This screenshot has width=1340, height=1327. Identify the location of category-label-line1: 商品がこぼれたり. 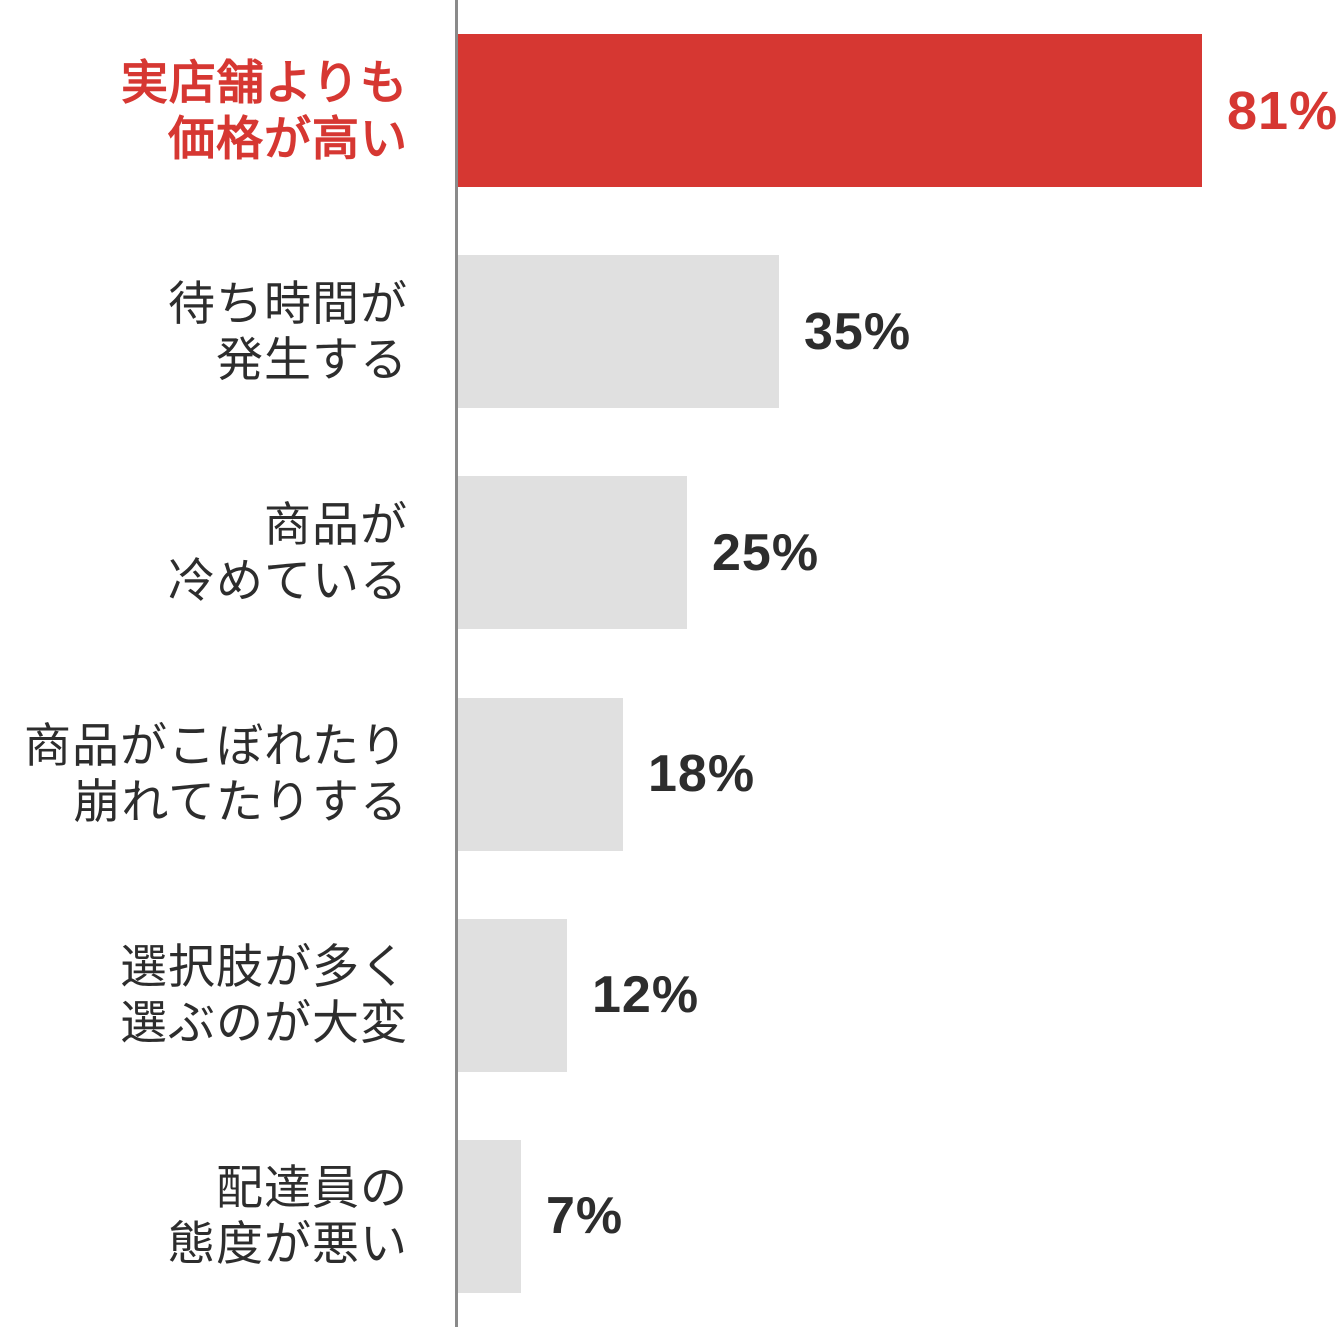
(216, 746).